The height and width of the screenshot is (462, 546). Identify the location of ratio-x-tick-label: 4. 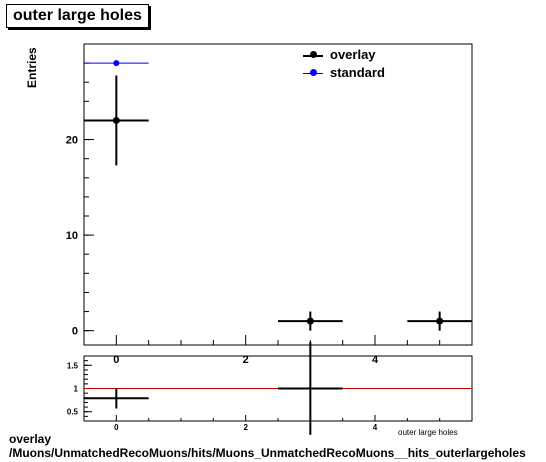
(375, 427).